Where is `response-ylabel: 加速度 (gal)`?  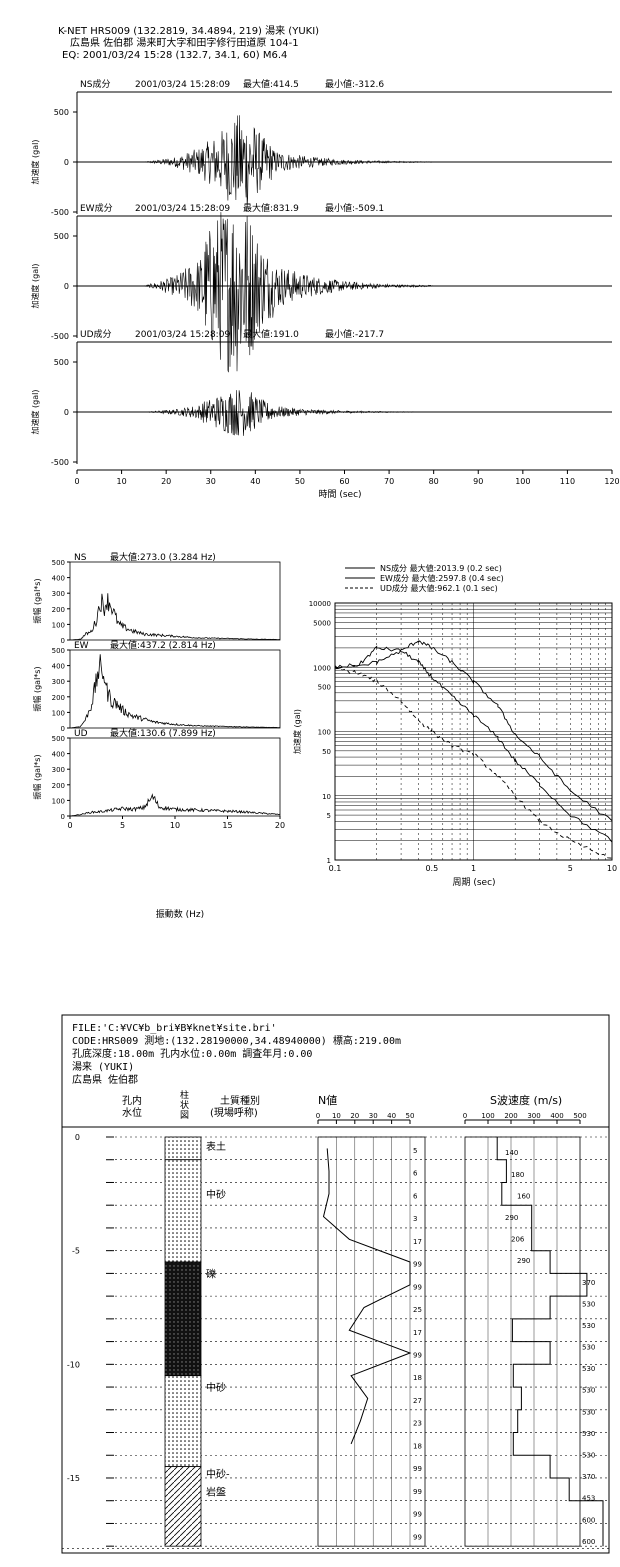
response-ylabel: 加速度 (gal) is located at coordinates (297, 731).